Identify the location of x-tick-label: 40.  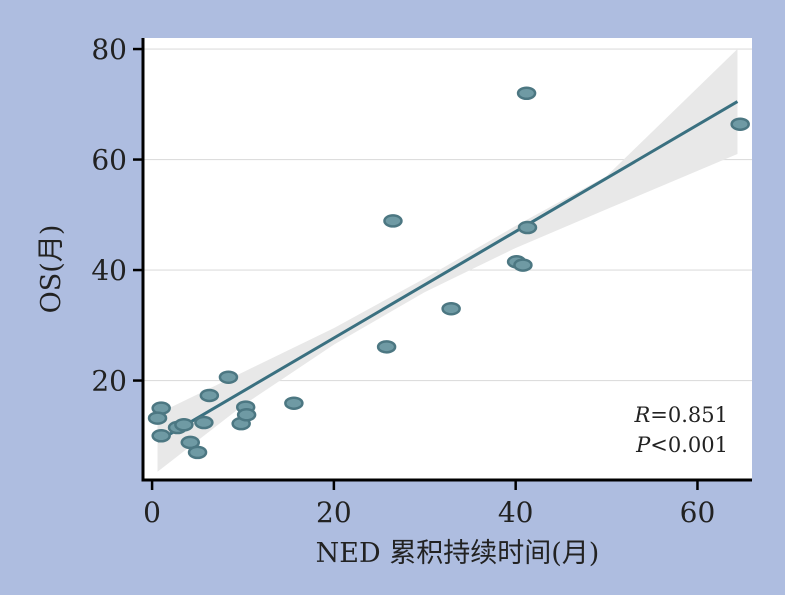
(516, 512).